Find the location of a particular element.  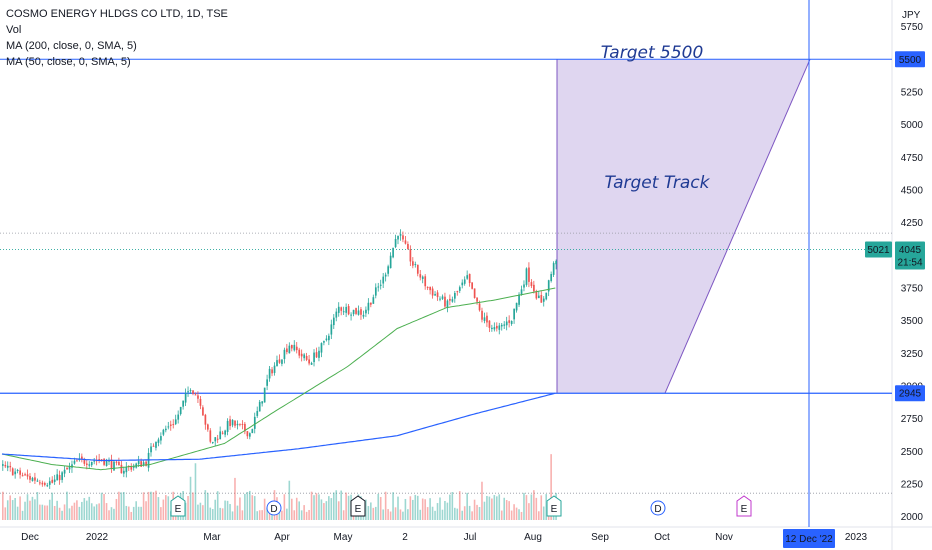

x-tick-label: 2 is located at coordinates (405, 537).